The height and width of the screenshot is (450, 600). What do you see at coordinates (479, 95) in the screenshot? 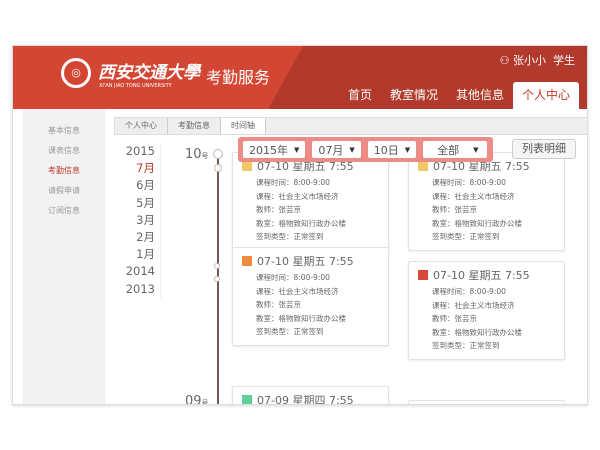
I see `nav-other-info: 其他信息` at bounding box center [479, 95].